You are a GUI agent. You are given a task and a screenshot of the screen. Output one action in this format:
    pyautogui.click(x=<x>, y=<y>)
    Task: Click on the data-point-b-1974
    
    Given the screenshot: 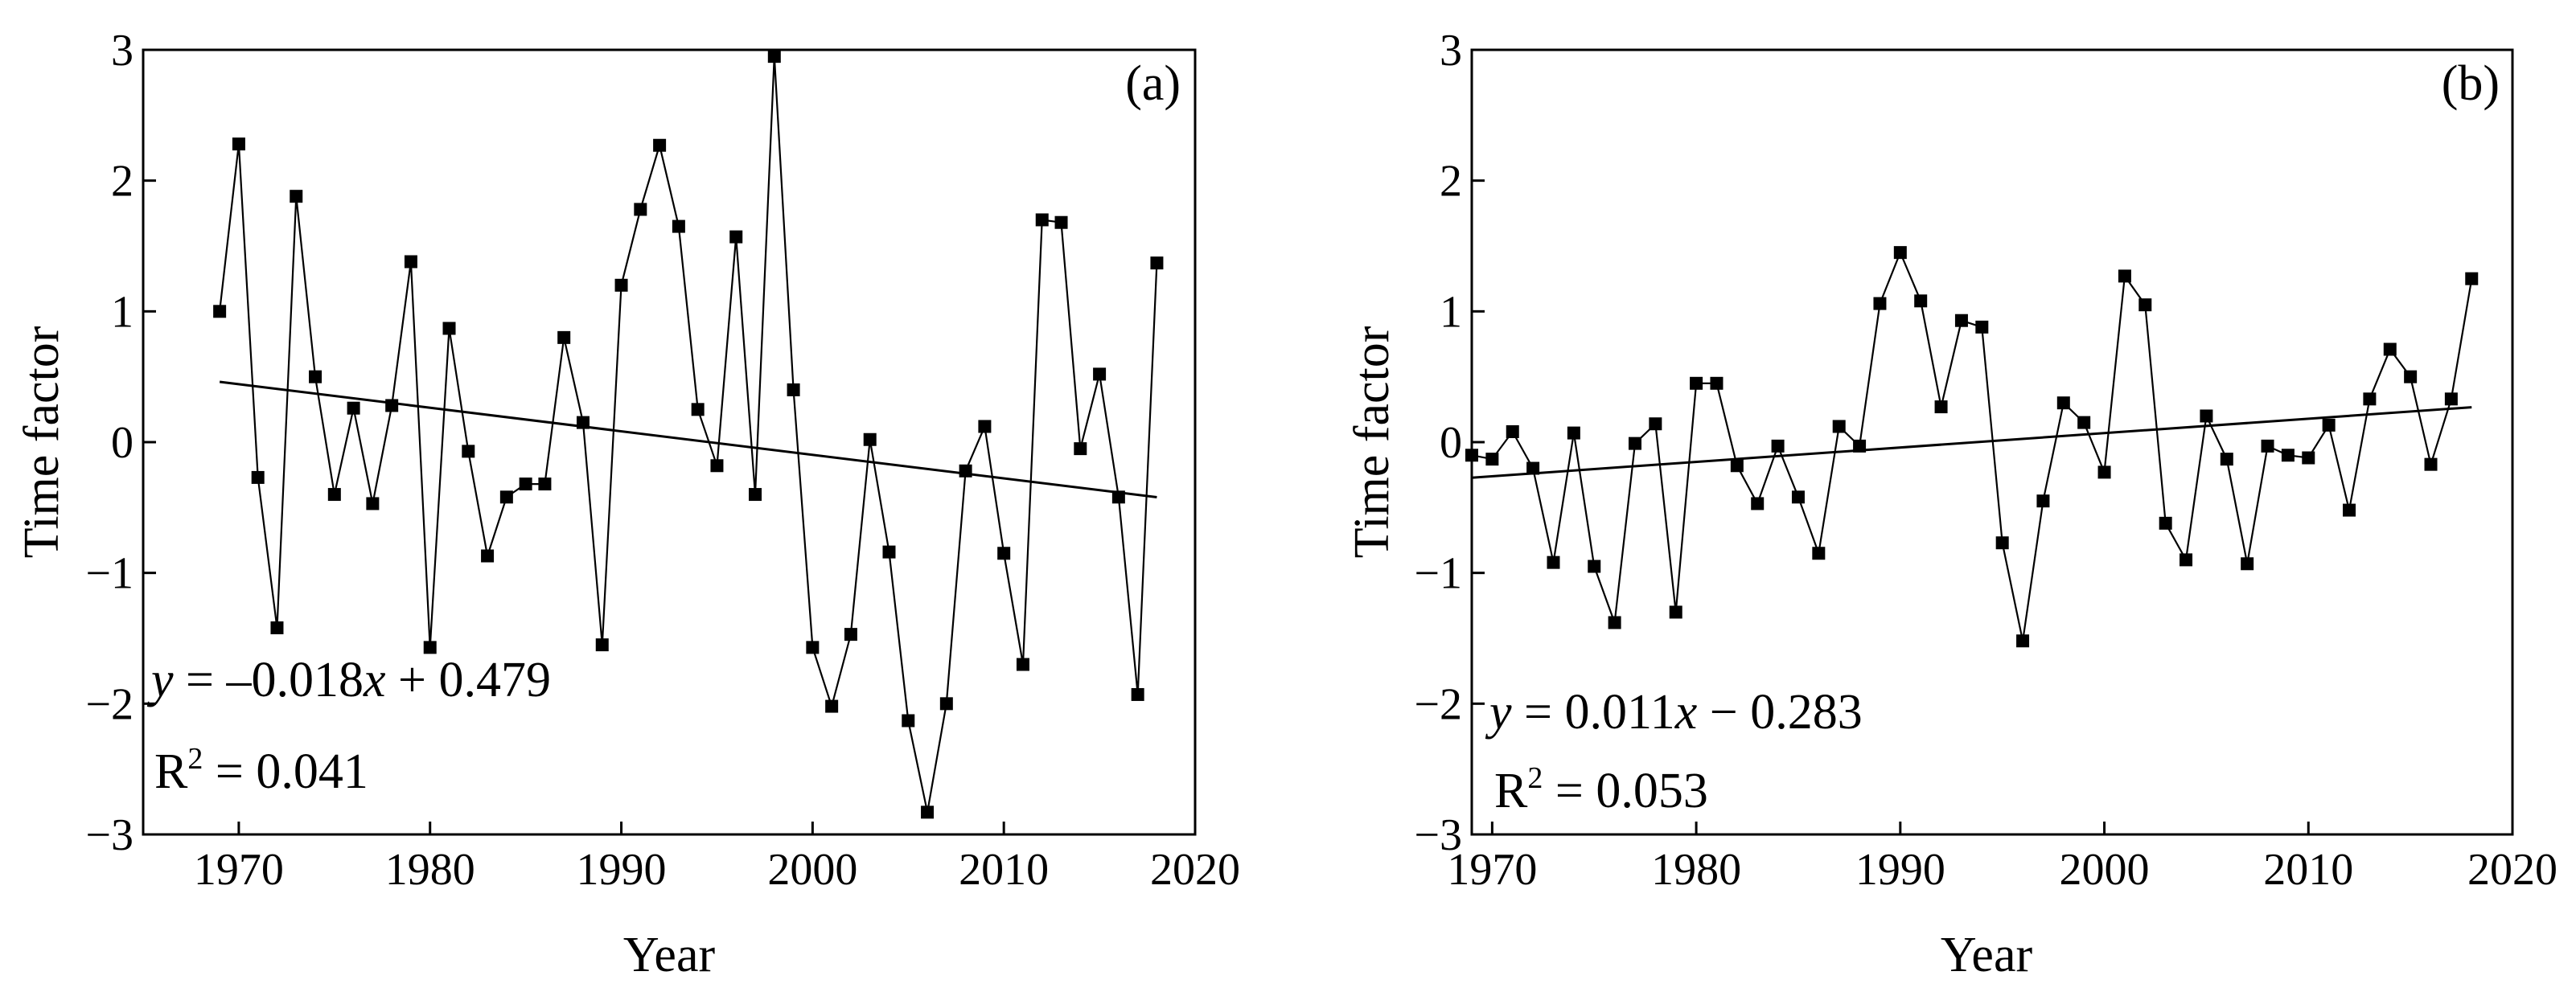 What is the action you would take?
    pyautogui.click(x=1573, y=433)
    